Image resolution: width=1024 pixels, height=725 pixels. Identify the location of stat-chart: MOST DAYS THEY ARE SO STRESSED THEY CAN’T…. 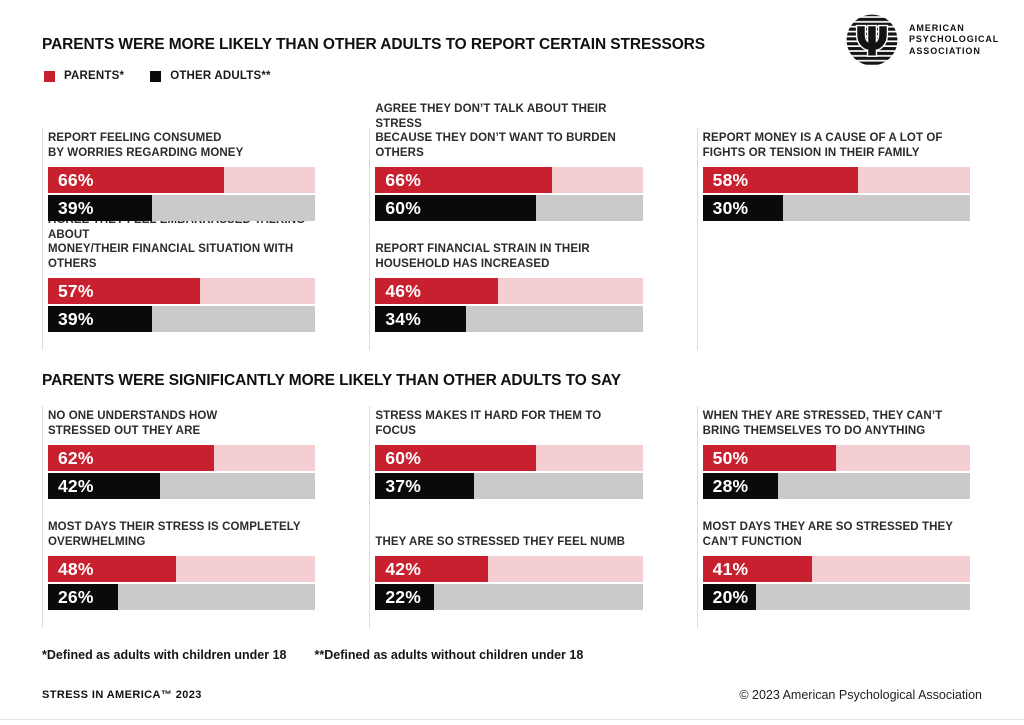
(860, 572).